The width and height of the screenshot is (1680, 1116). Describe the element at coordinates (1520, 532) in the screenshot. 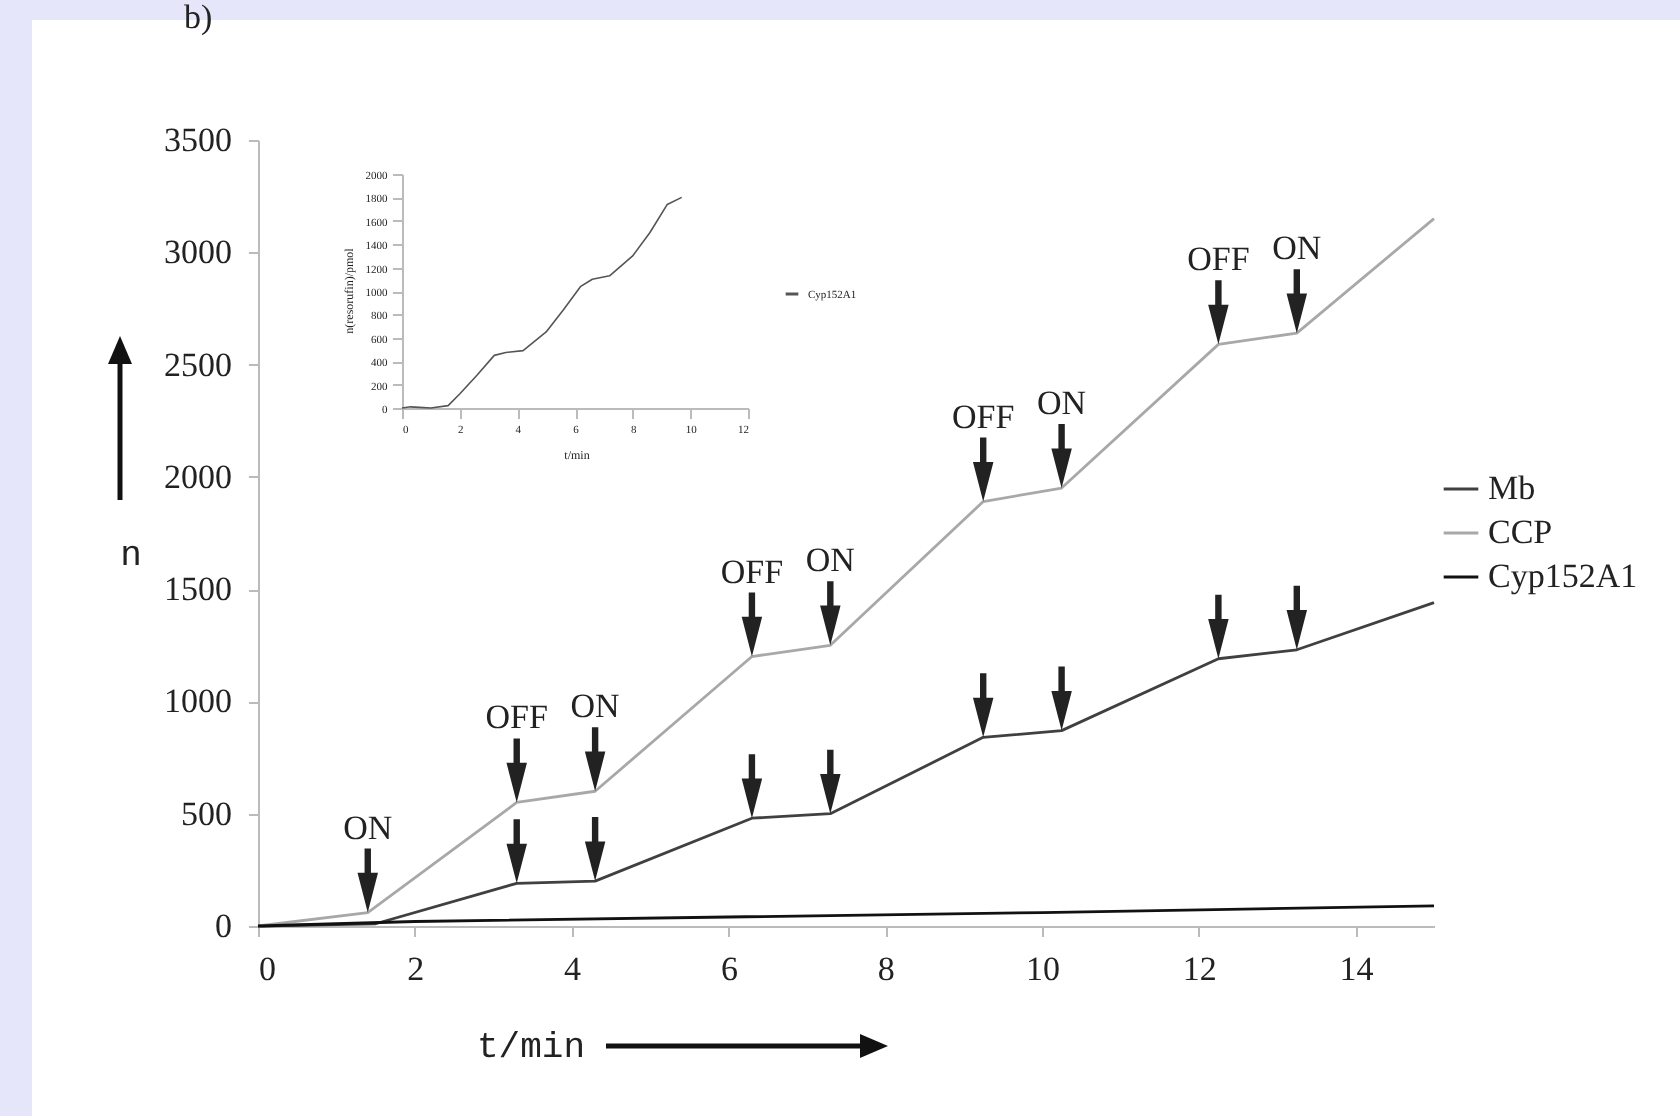

I see `legend-label: CCP` at that location.